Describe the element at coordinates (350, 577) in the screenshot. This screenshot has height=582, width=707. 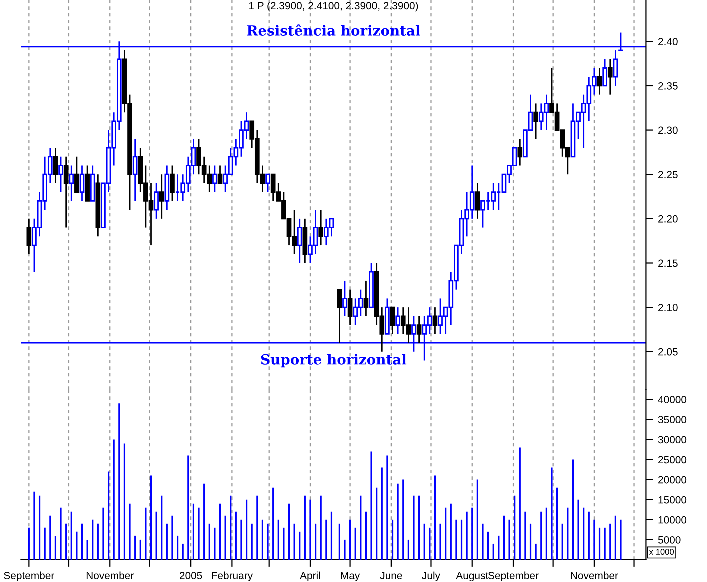
I see `x-tick-label: May` at that location.